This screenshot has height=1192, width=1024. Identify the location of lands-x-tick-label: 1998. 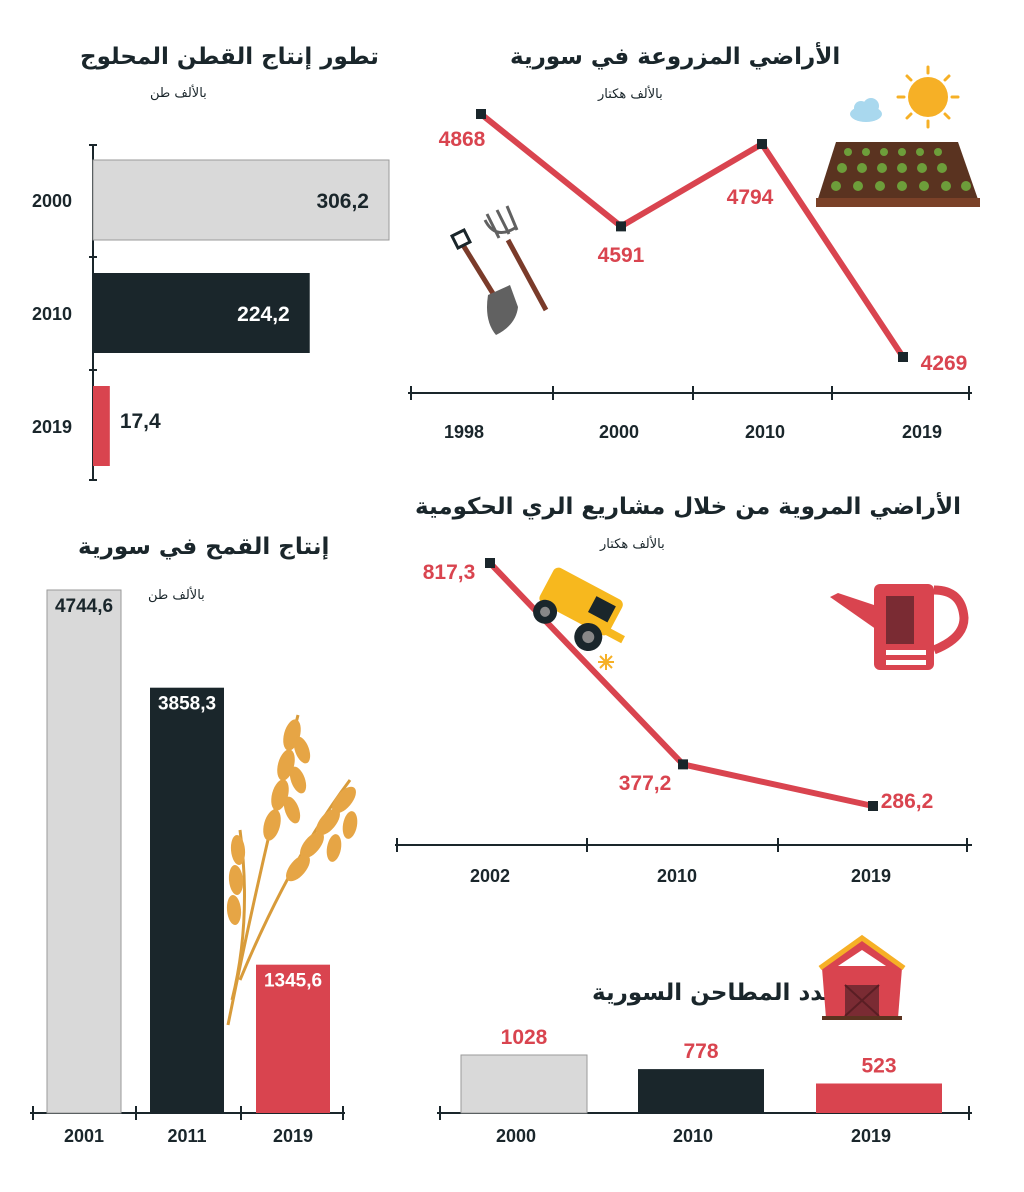
(464, 432).